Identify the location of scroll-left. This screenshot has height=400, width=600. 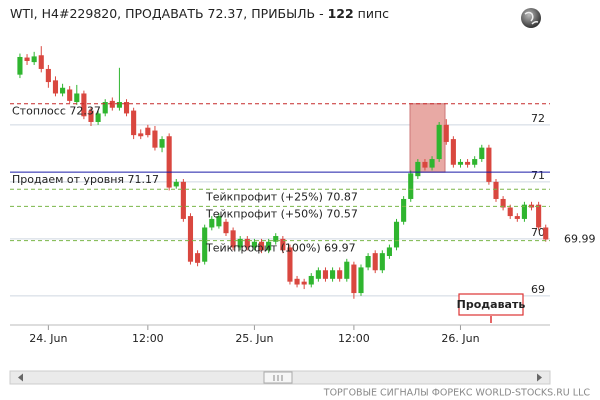
(20, 377).